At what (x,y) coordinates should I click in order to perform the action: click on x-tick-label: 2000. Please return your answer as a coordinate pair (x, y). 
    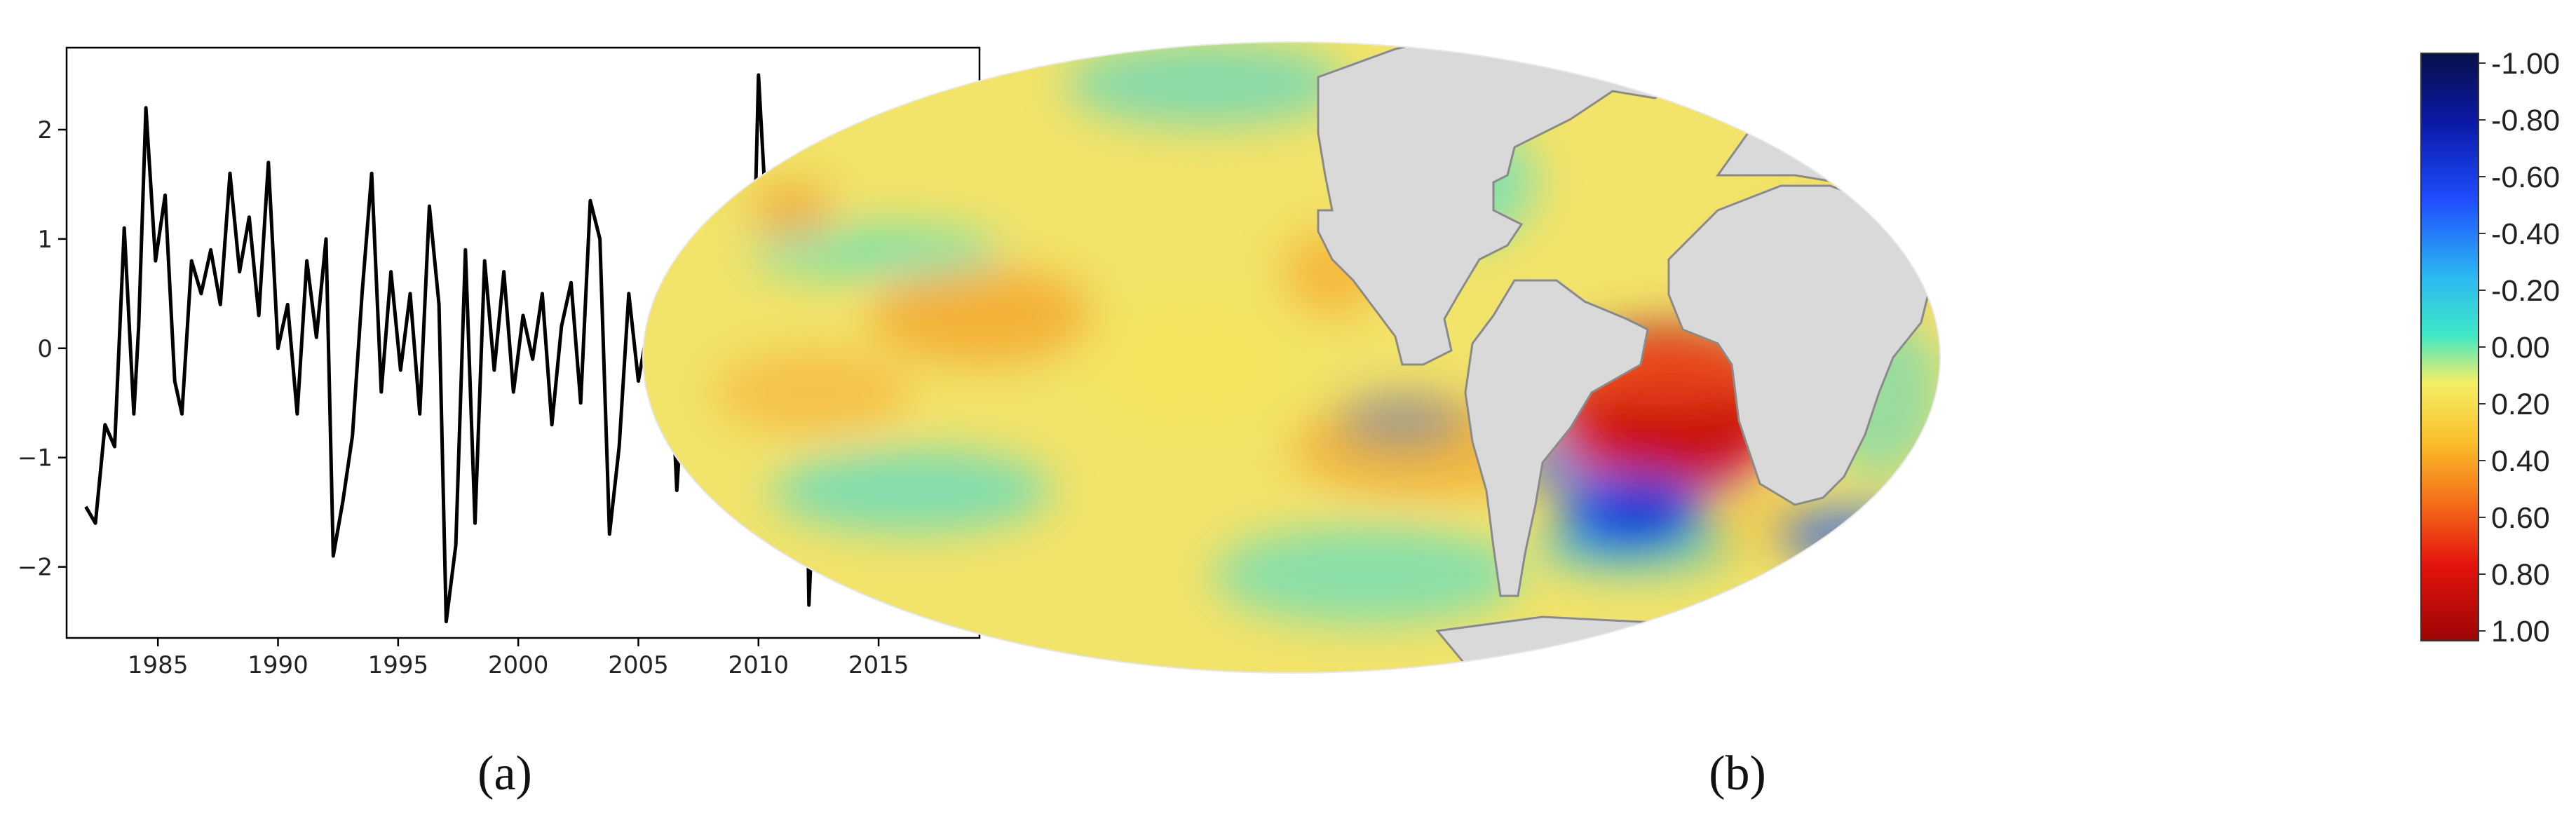
    Looking at the image, I should click on (518, 665).